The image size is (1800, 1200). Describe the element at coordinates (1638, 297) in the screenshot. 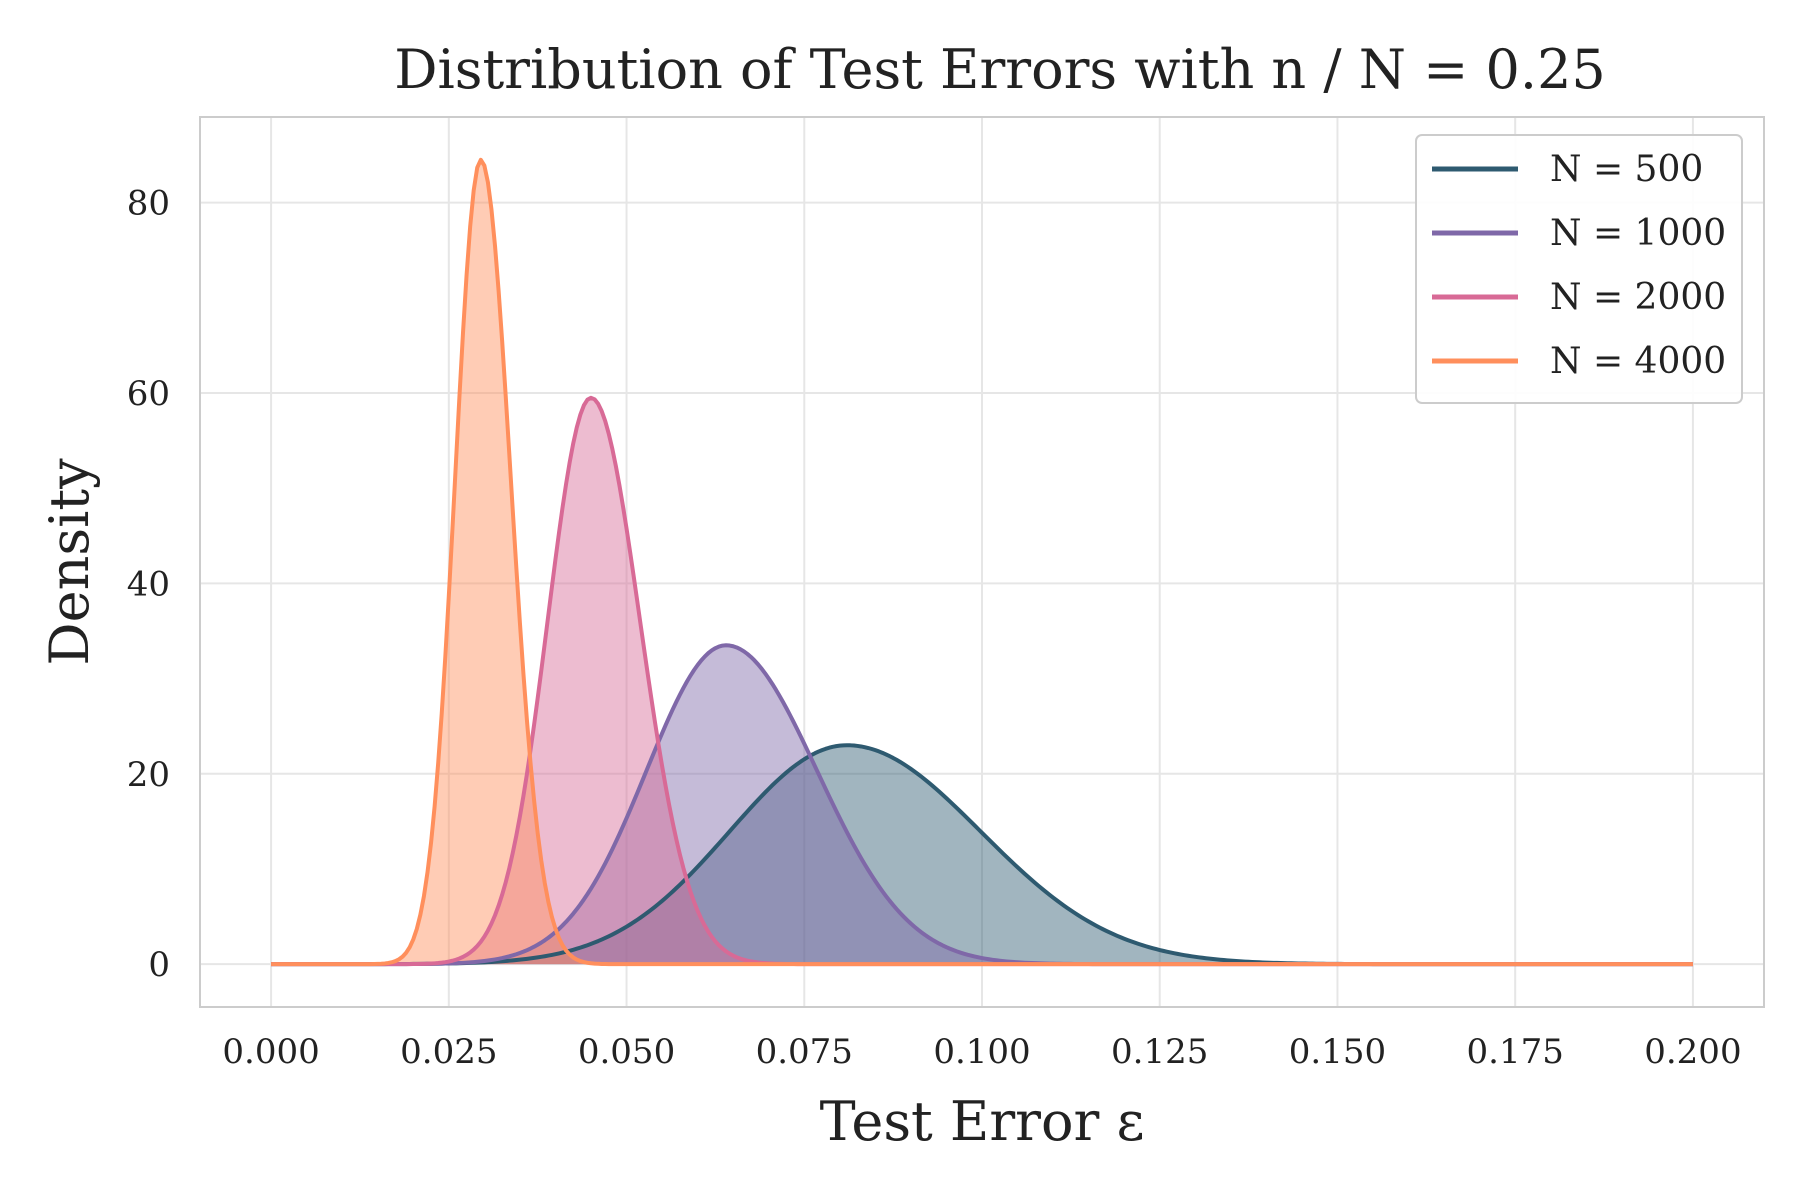

I see `legend-label: N = 2000` at that location.